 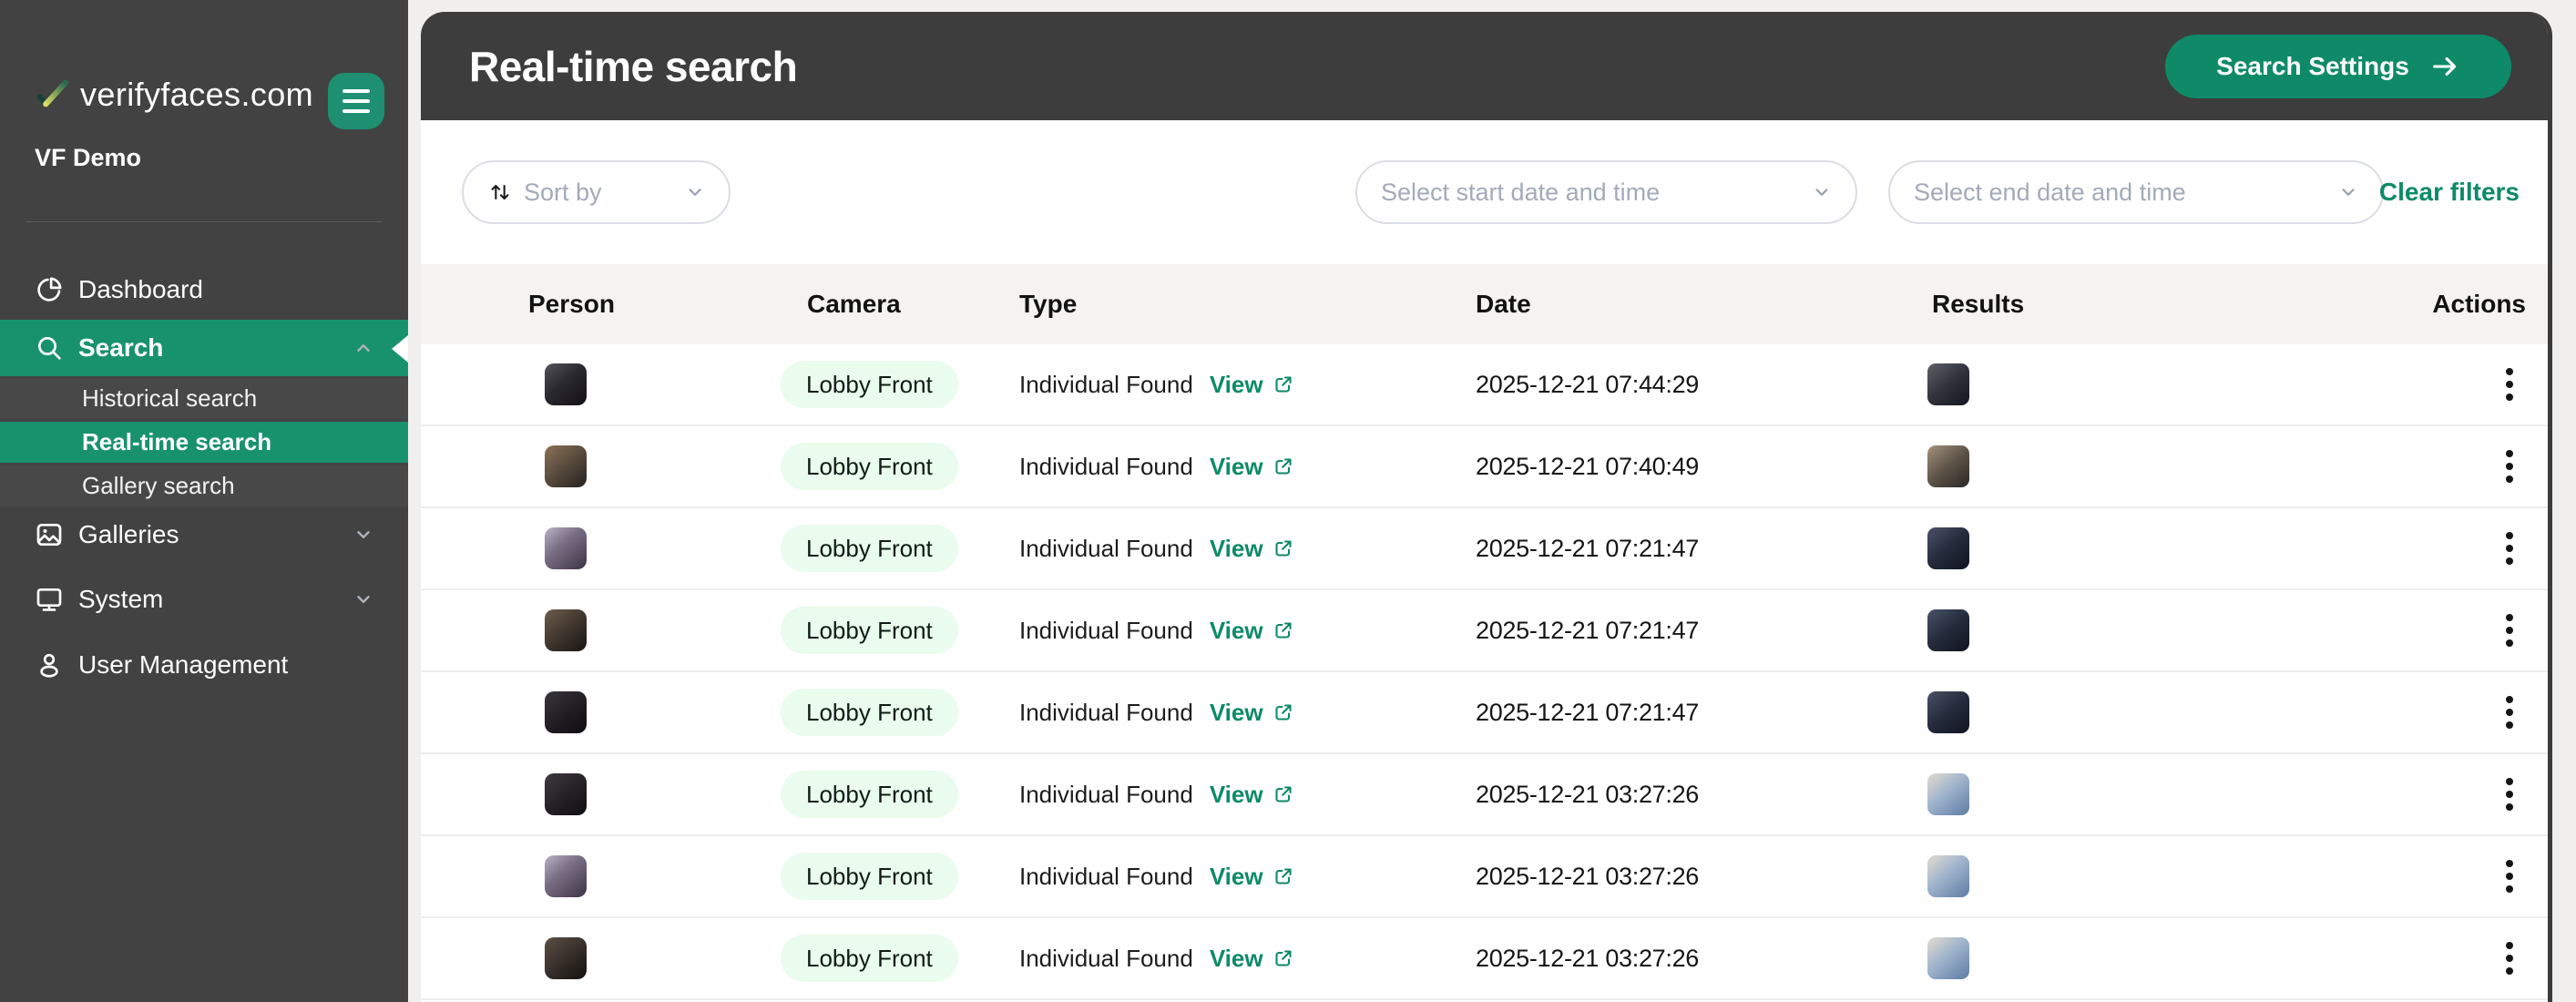 I want to click on sidebar-toggle-button, so click(x=356, y=101).